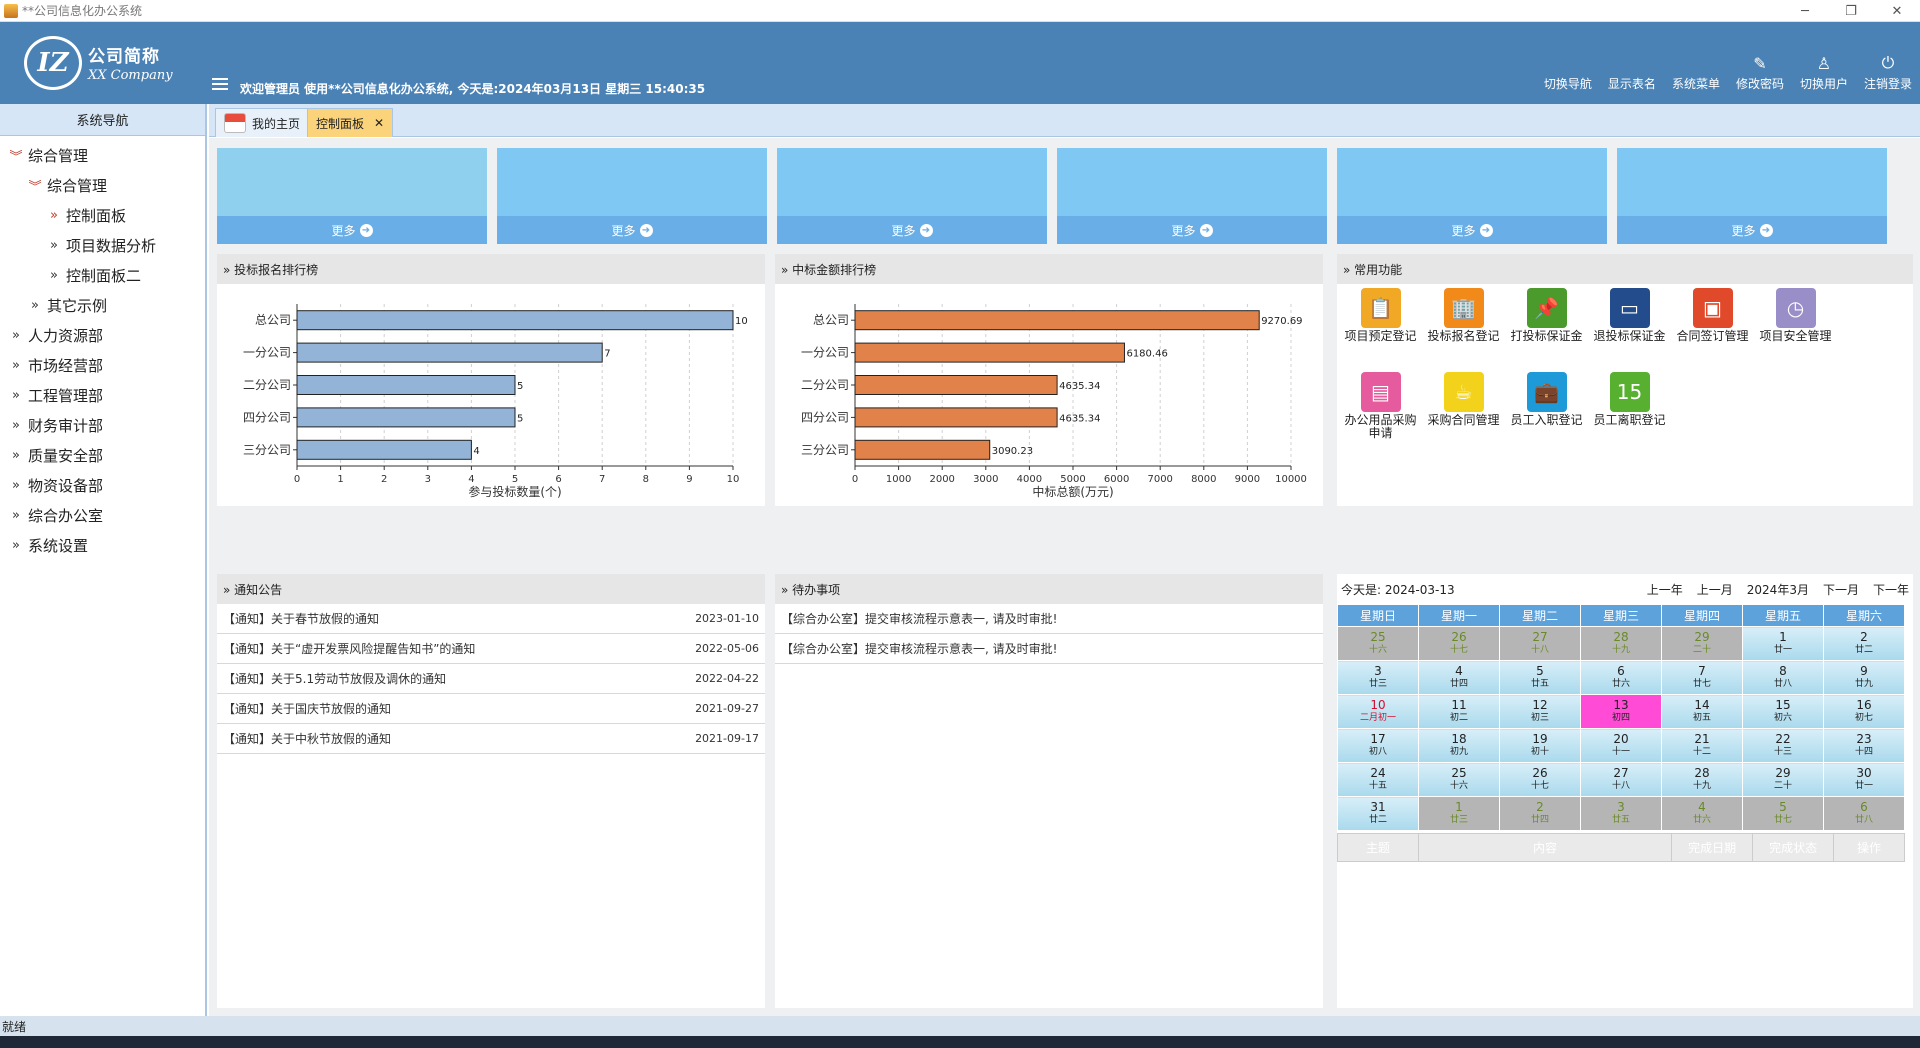 This screenshot has height=1048, width=1920. I want to click on sidebar-item-3: » 项目数据分析, so click(102, 245).